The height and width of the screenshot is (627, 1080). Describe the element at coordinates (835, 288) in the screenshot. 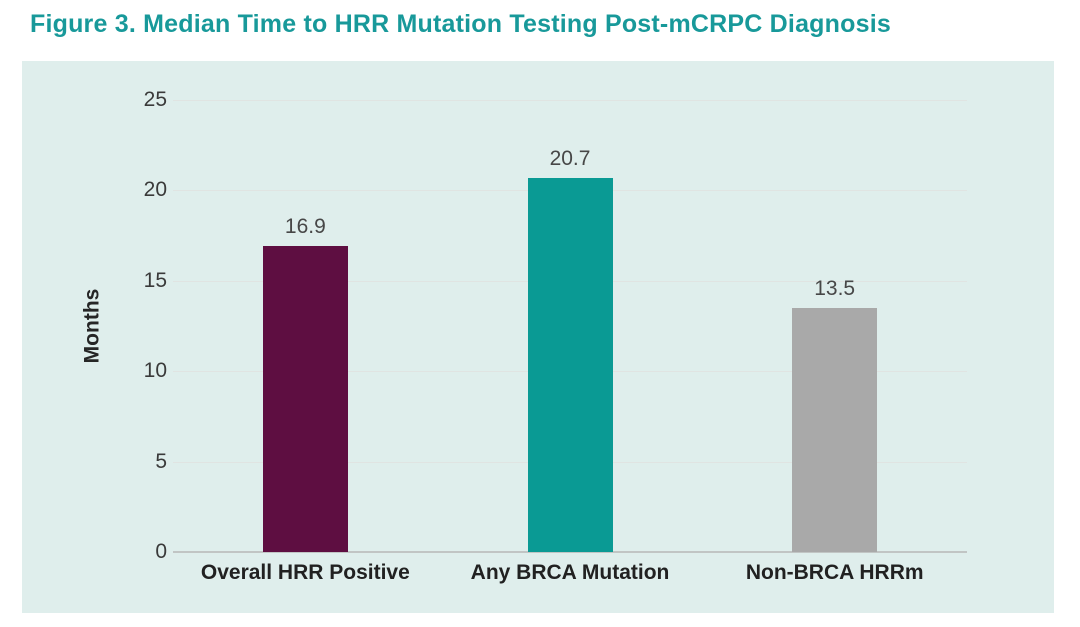

I see `bar-value-label: 13.5` at that location.